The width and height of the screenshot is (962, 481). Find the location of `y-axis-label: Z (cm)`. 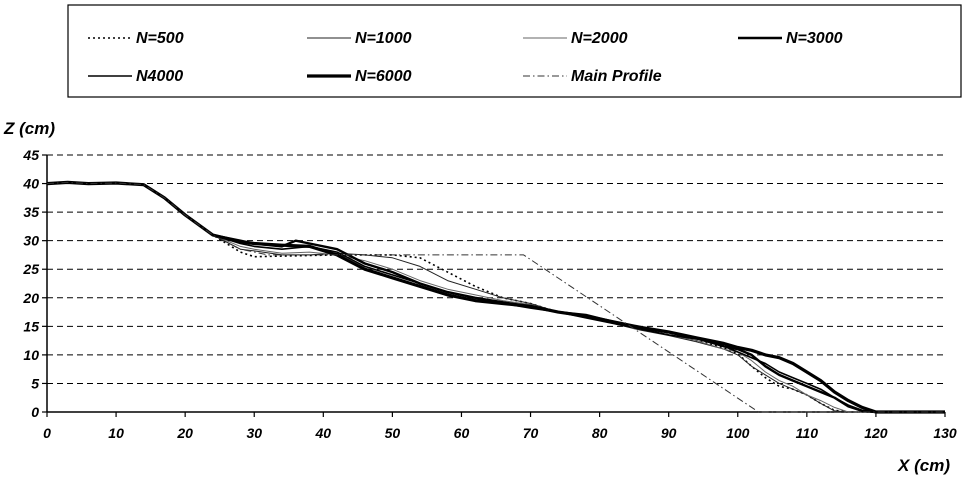

y-axis-label: Z (cm) is located at coordinates (29, 128).